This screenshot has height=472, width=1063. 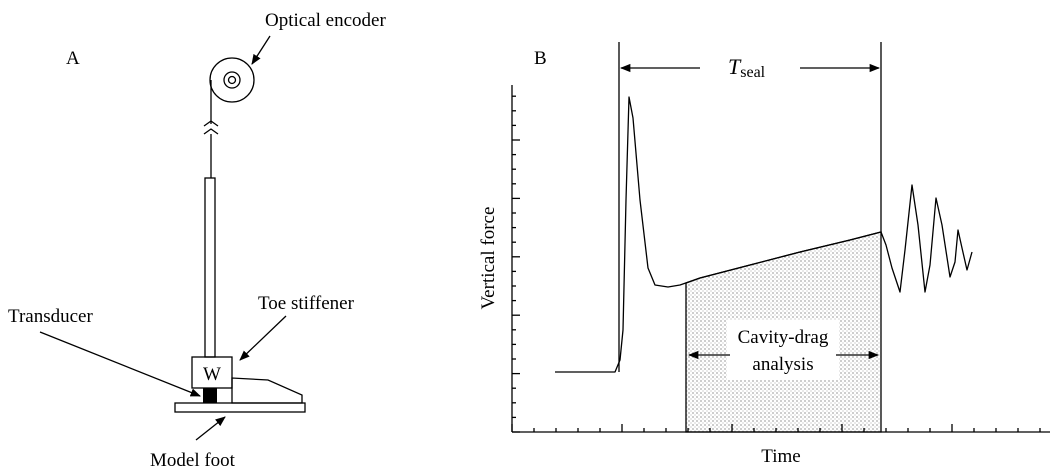 I want to click on break-mark, so click(x=211, y=127).